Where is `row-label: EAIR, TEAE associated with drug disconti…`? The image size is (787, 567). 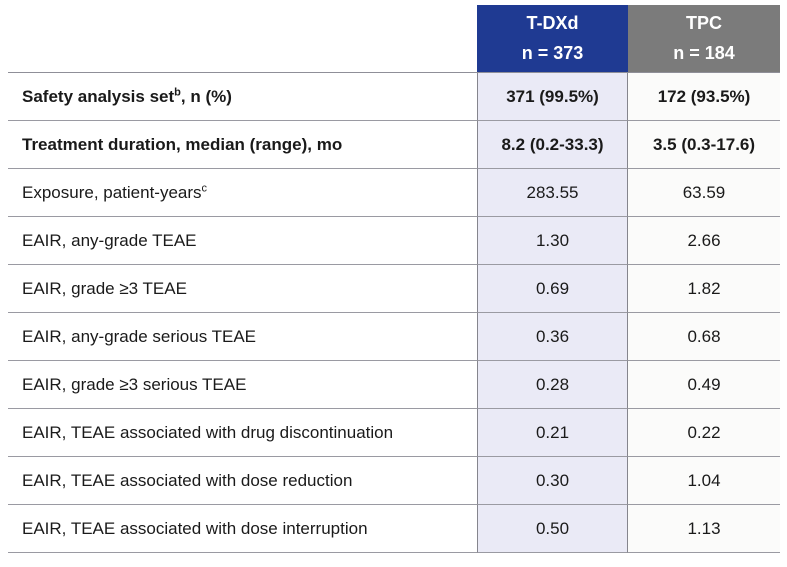 row-label: EAIR, TEAE associated with drug disconti… is located at coordinates (242, 433).